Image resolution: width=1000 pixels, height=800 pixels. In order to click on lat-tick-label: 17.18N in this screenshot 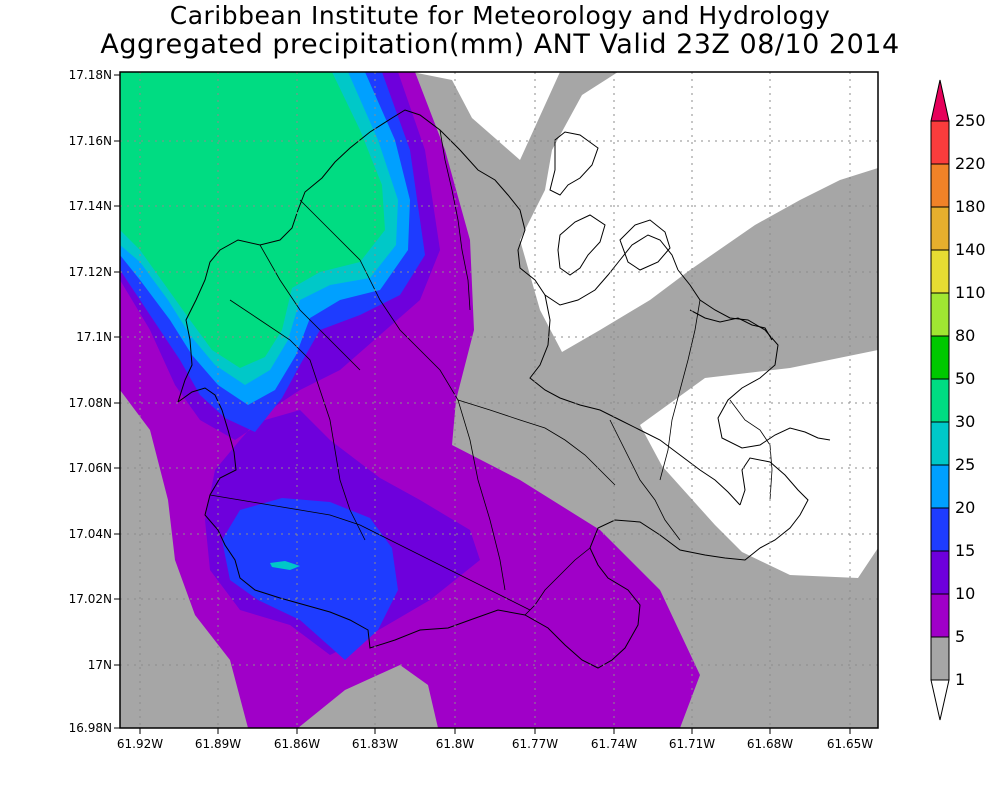, I will do `click(90, 75)`.